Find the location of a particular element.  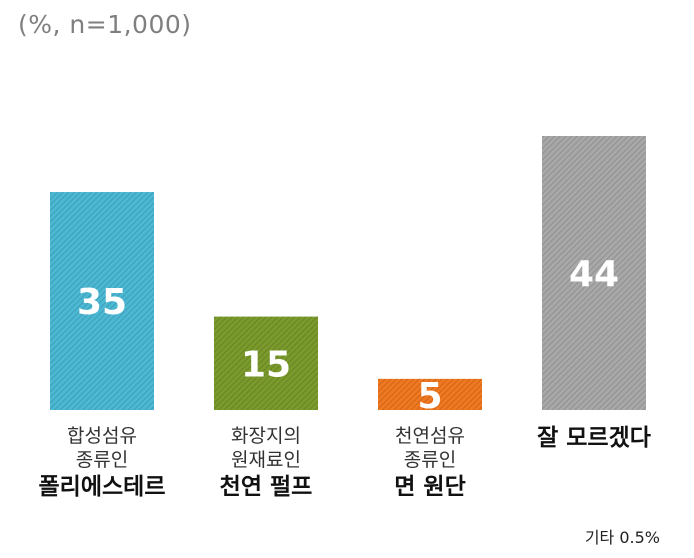

footnote-other: 기타 0.5% is located at coordinates (622, 537).